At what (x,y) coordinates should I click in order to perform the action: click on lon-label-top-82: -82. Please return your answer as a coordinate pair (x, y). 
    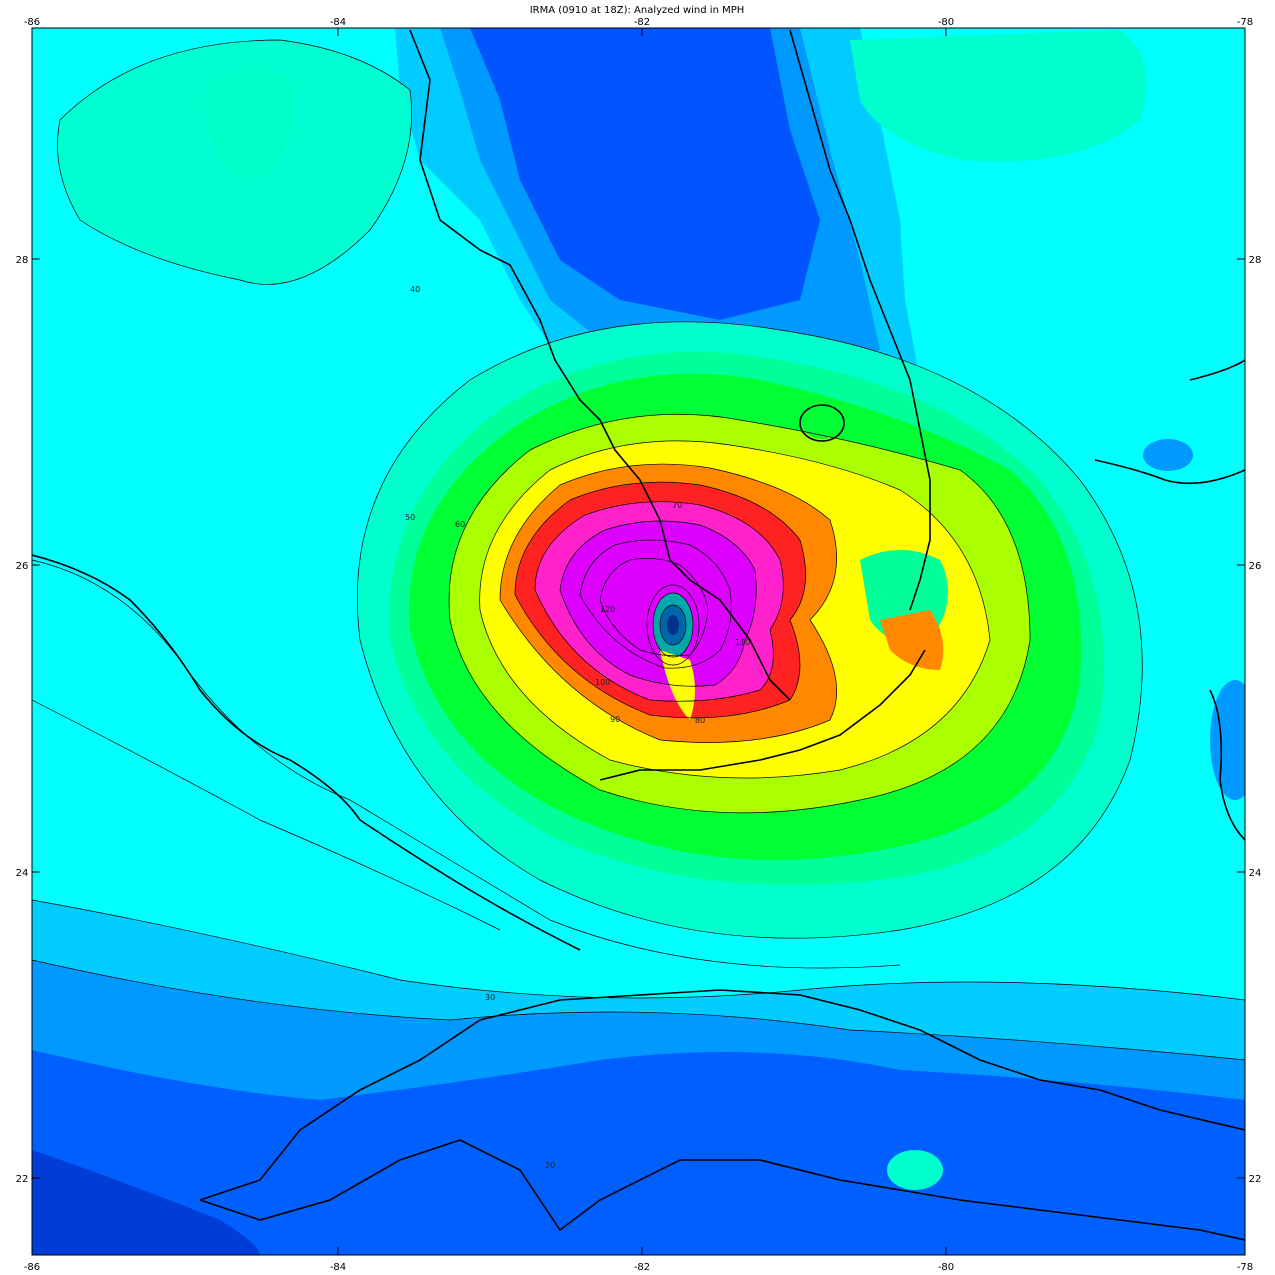
    Looking at the image, I should click on (642, 22).